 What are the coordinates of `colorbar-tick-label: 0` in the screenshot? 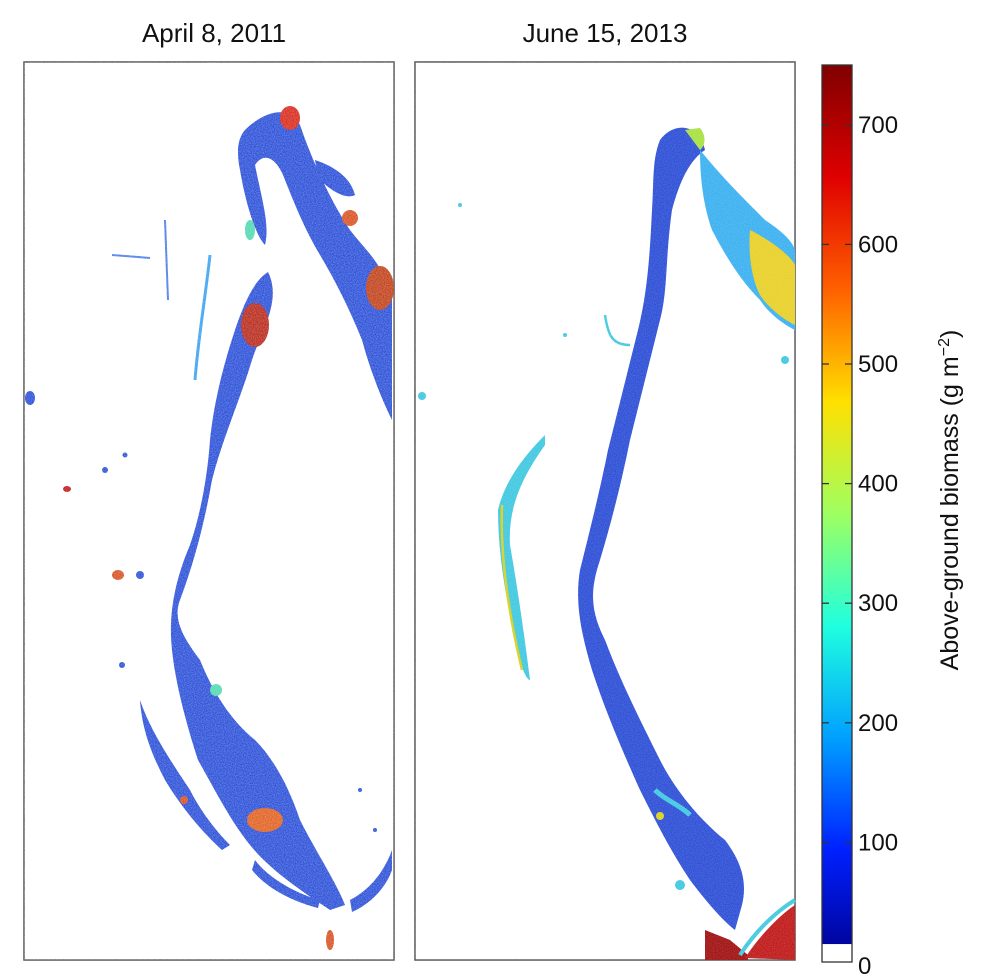 It's located at (864, 965).